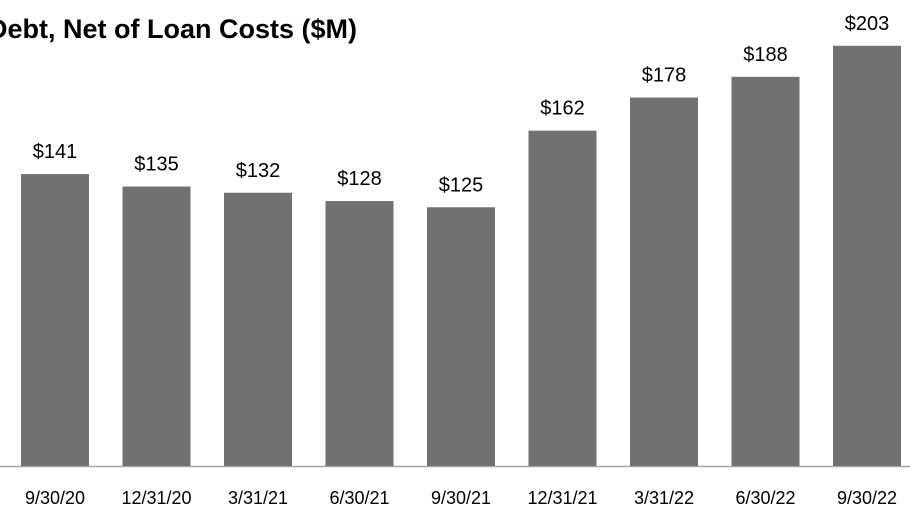 Image resolution: width=910 pixels, height=512 pixels. I want to click on x-tick-label: 6/30/22, so click(765, 498).